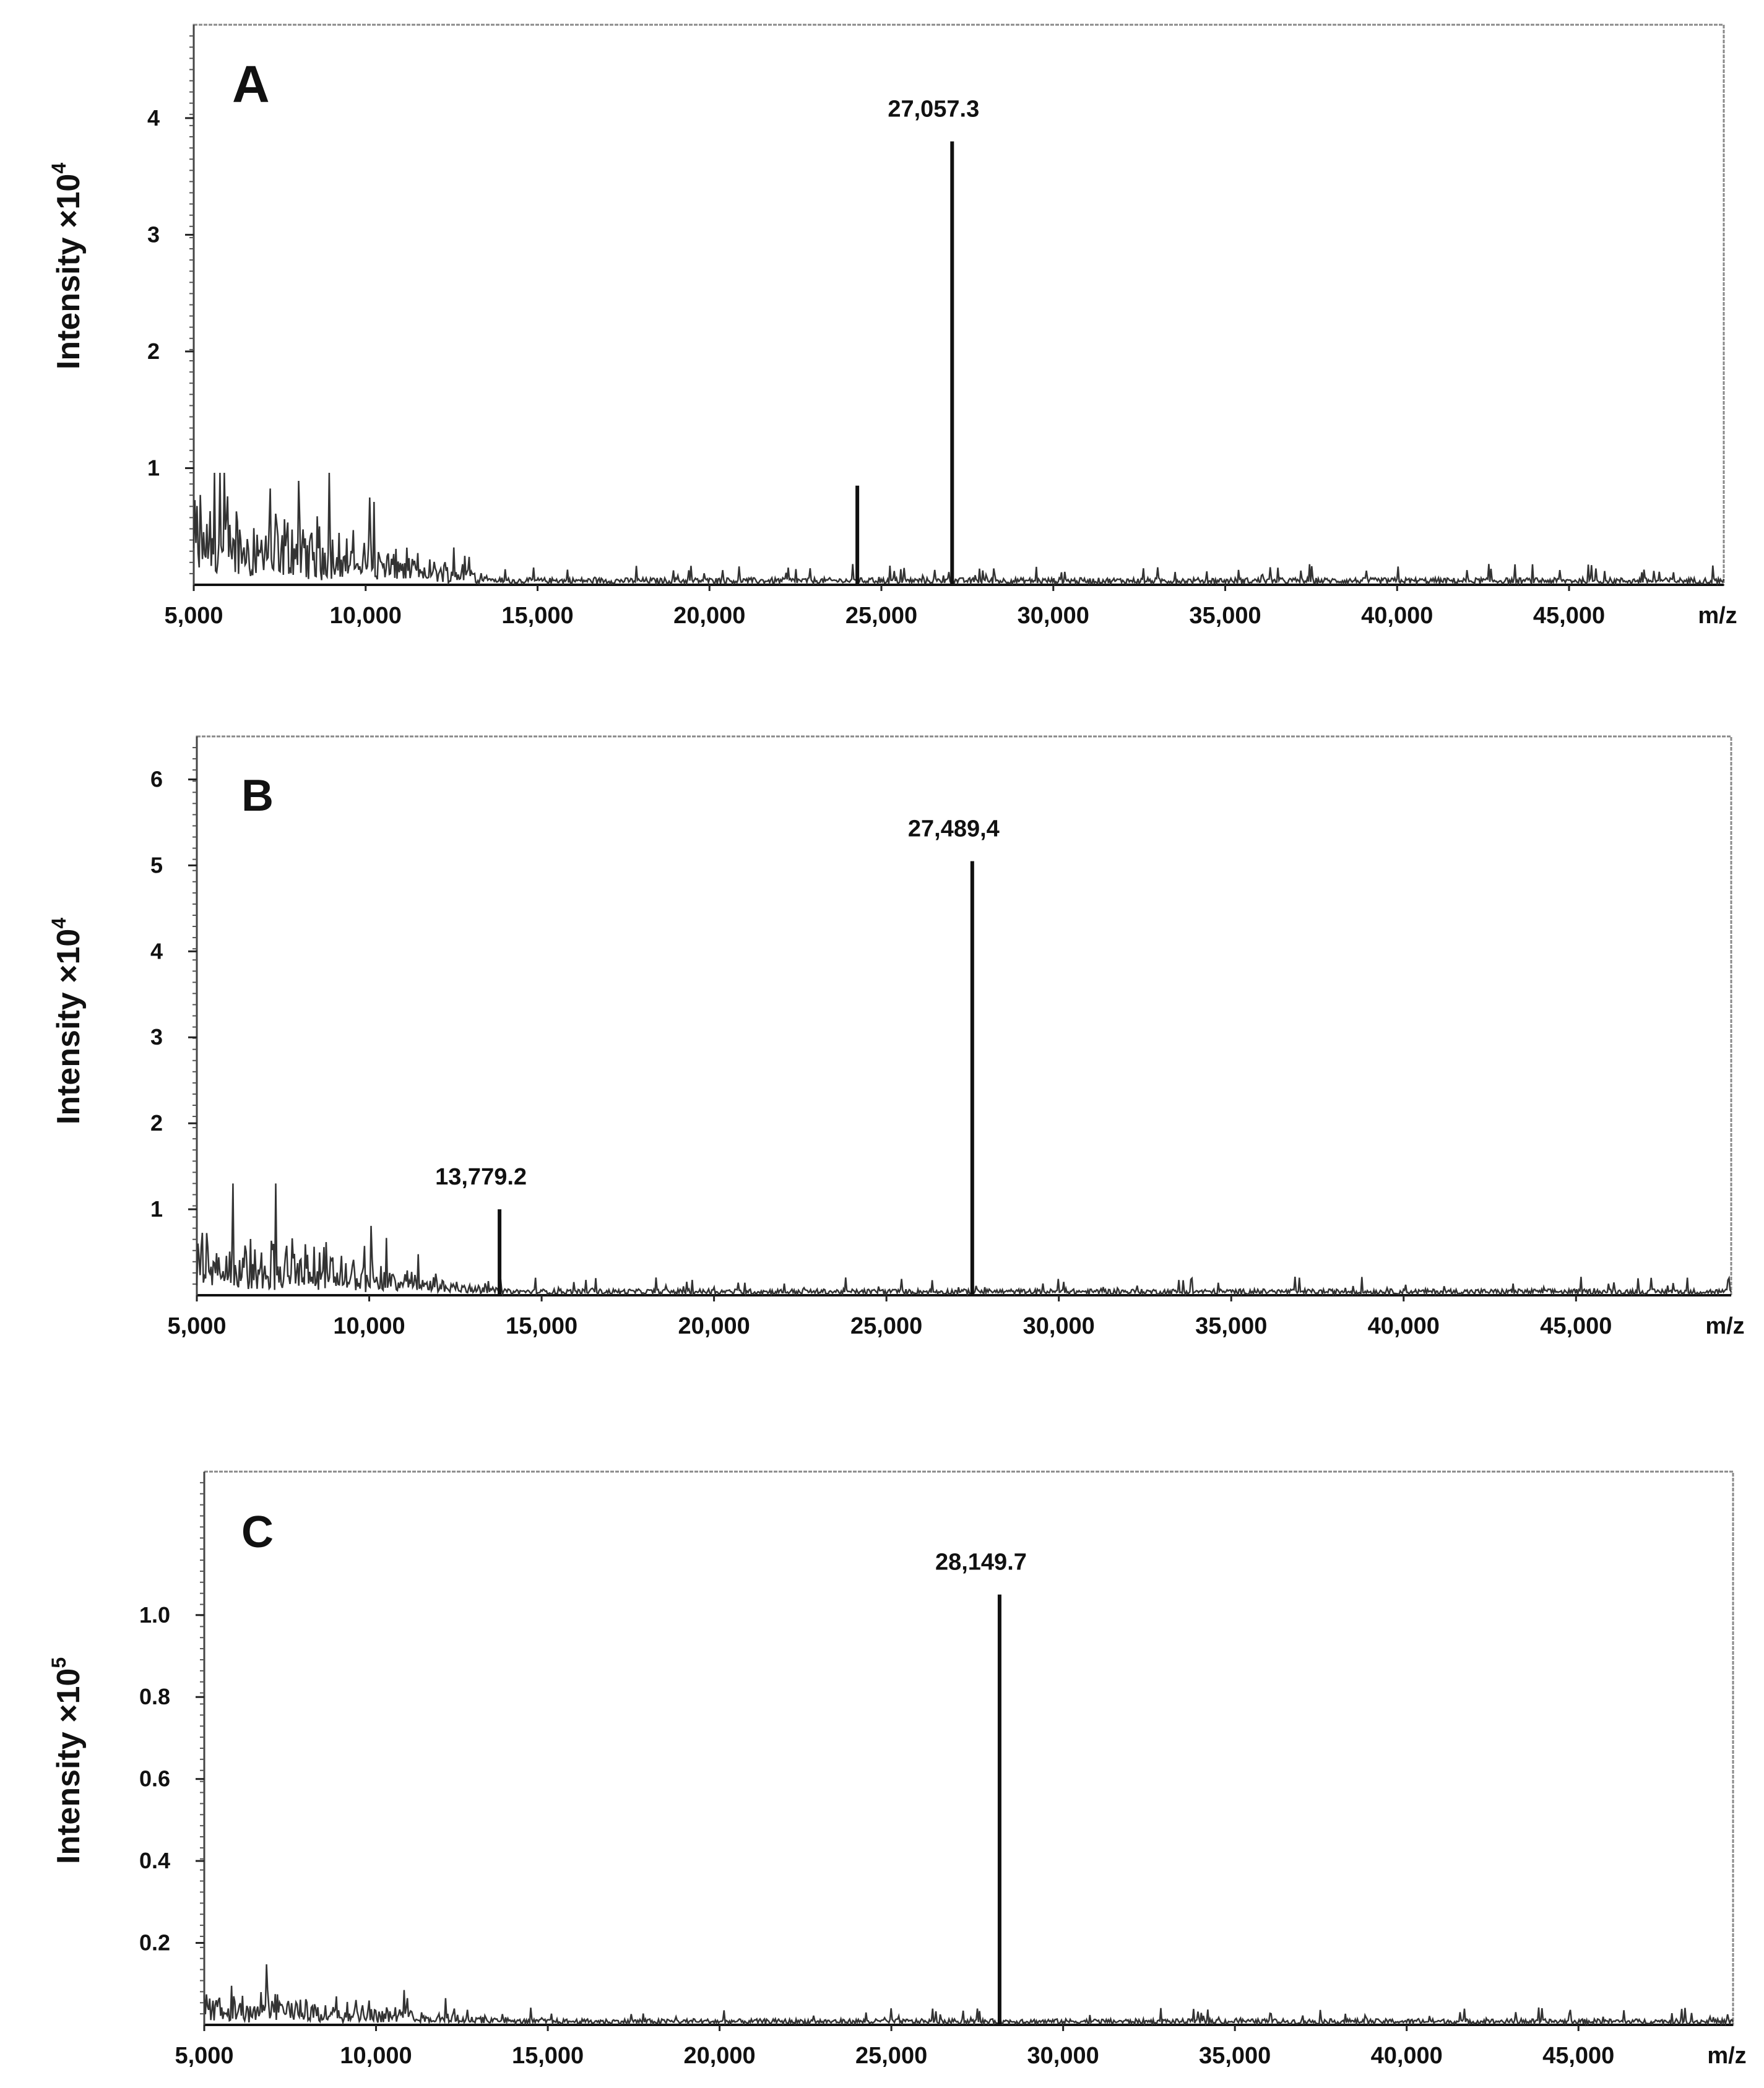 This screenshot has height=2088, width=1764. Describe the element at coordinates (251, 84) in the screenshot. I see `panel-label: A` at that location.